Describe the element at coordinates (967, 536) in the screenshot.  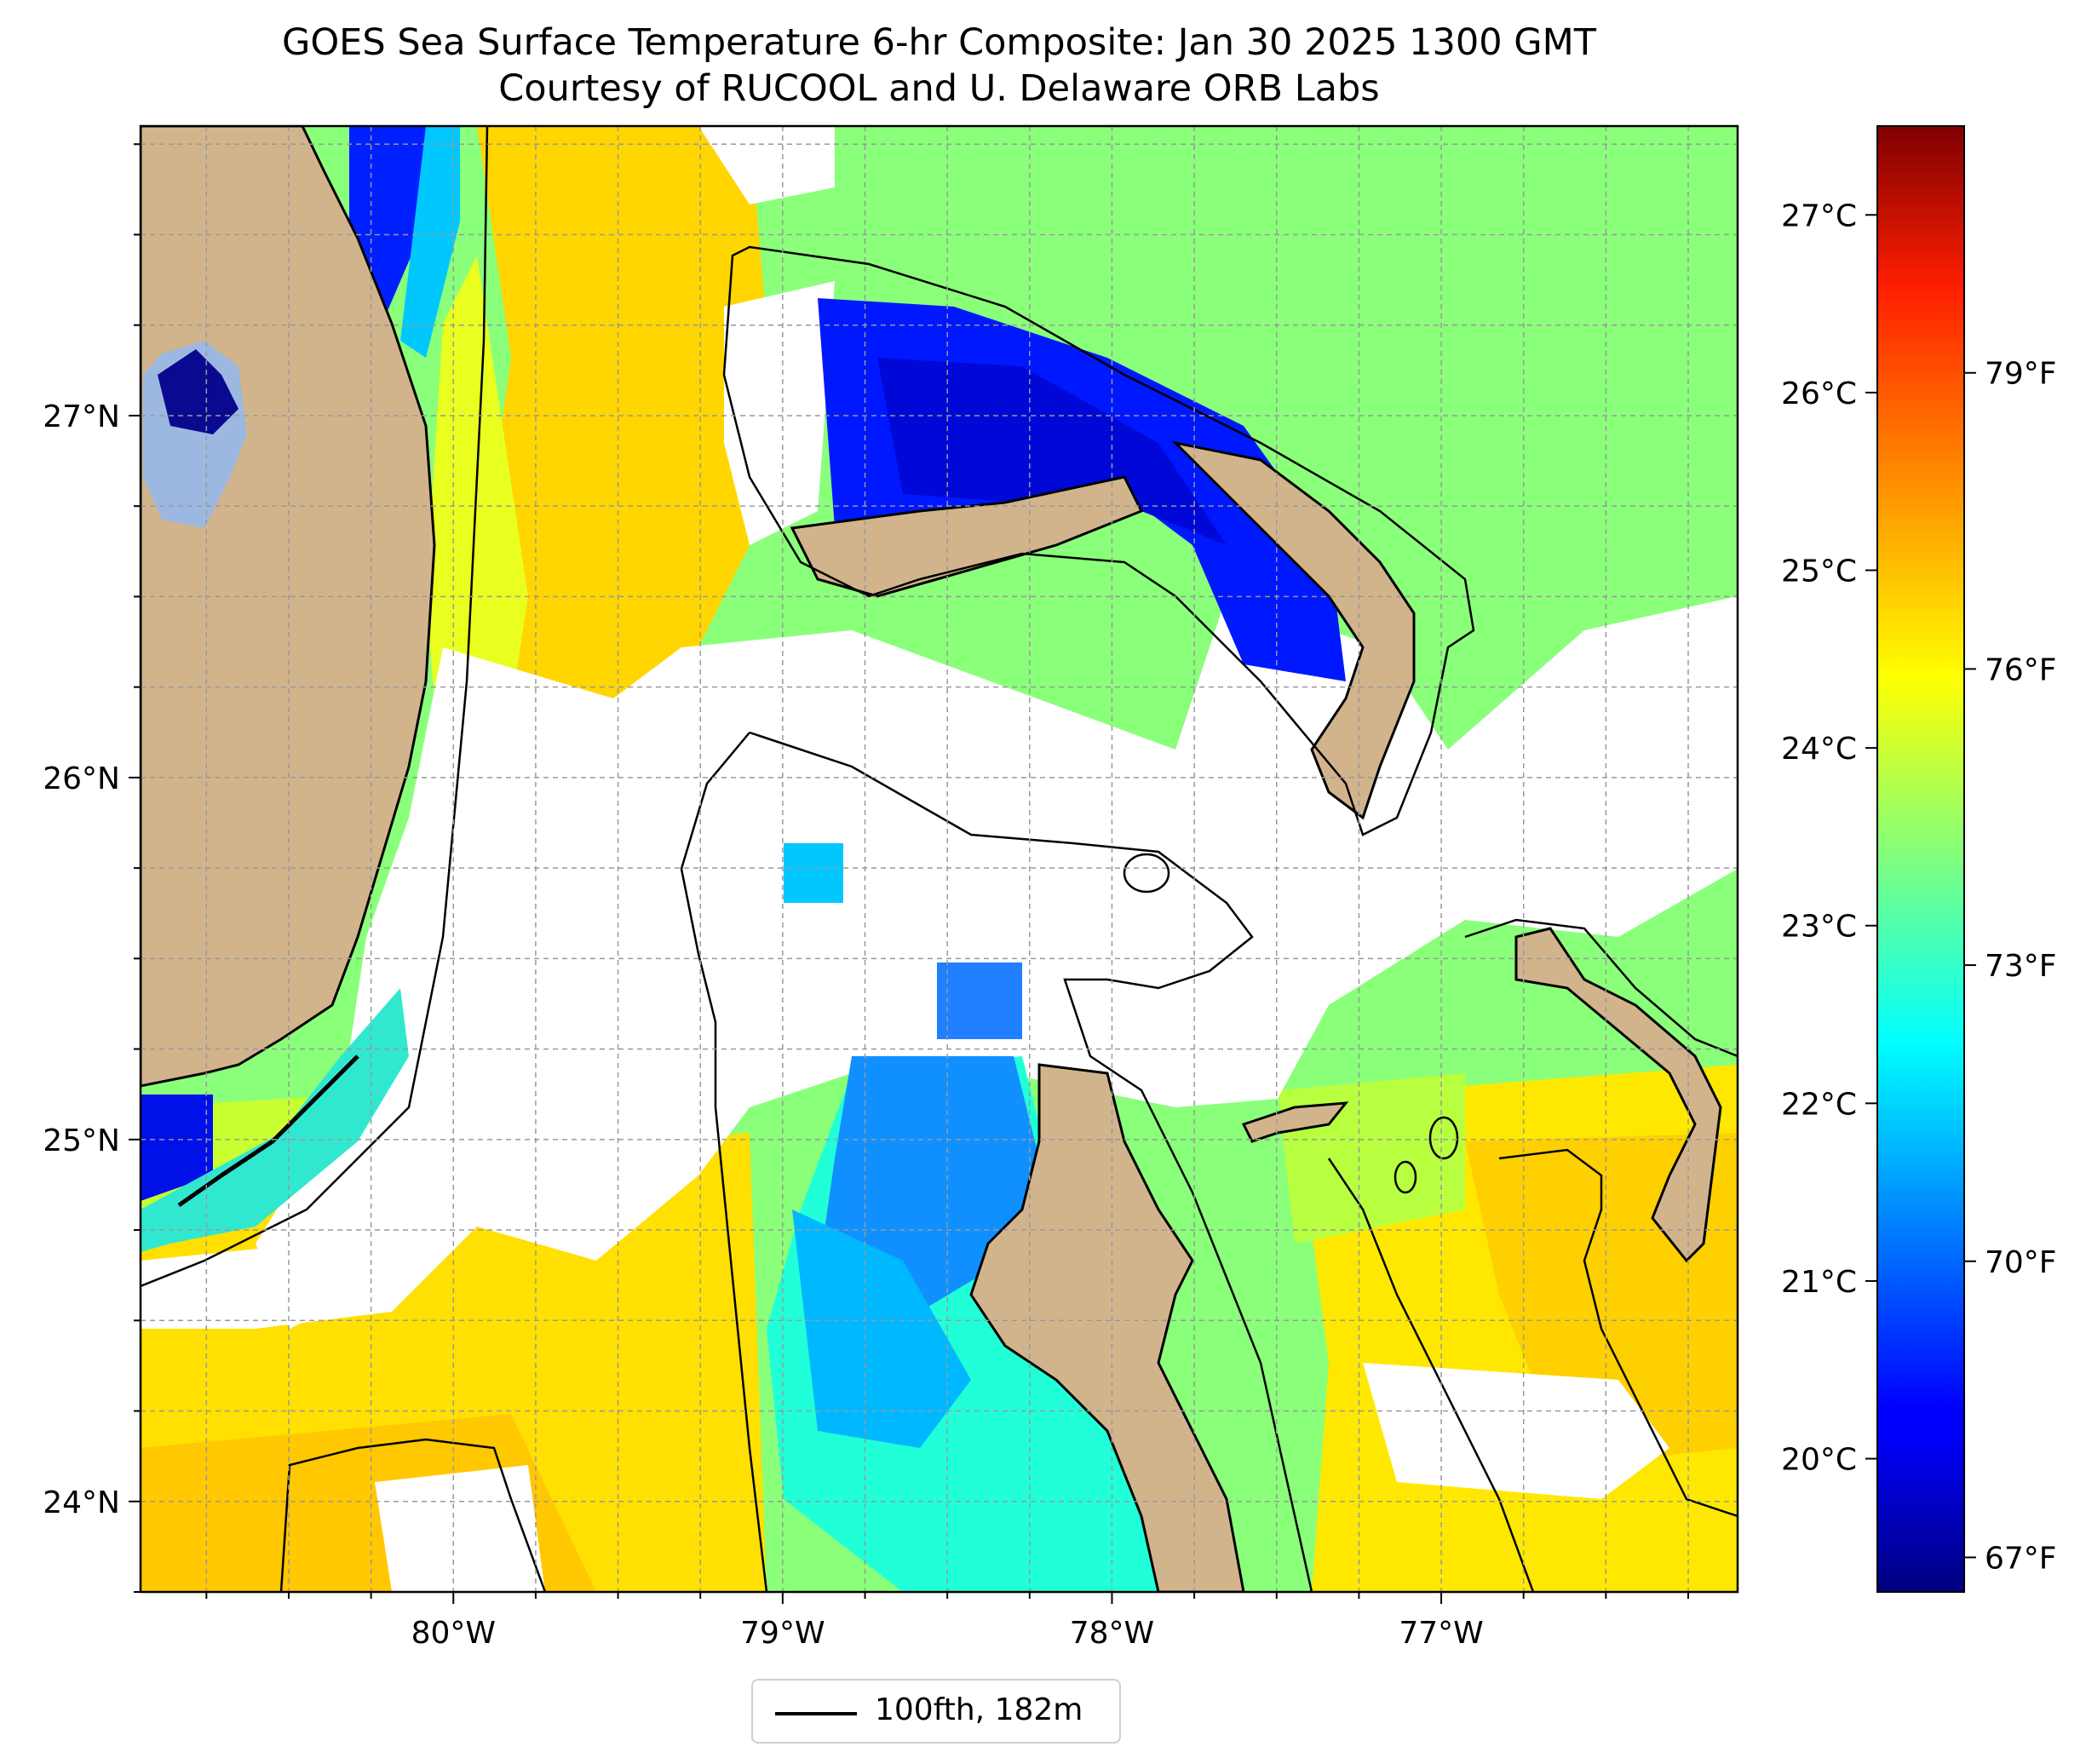
I see `land-grand-bahama` at that location.